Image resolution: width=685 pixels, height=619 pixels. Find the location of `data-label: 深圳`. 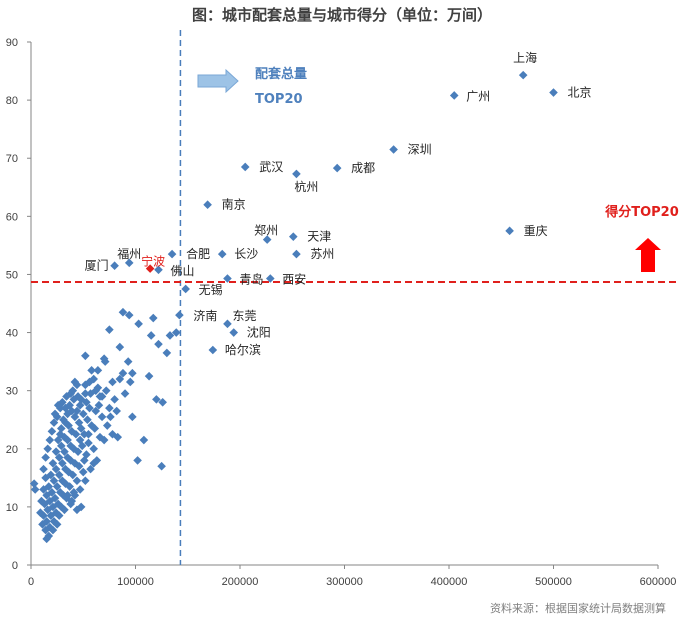

data-label: 深圳 is located at coordinates (420, 150).